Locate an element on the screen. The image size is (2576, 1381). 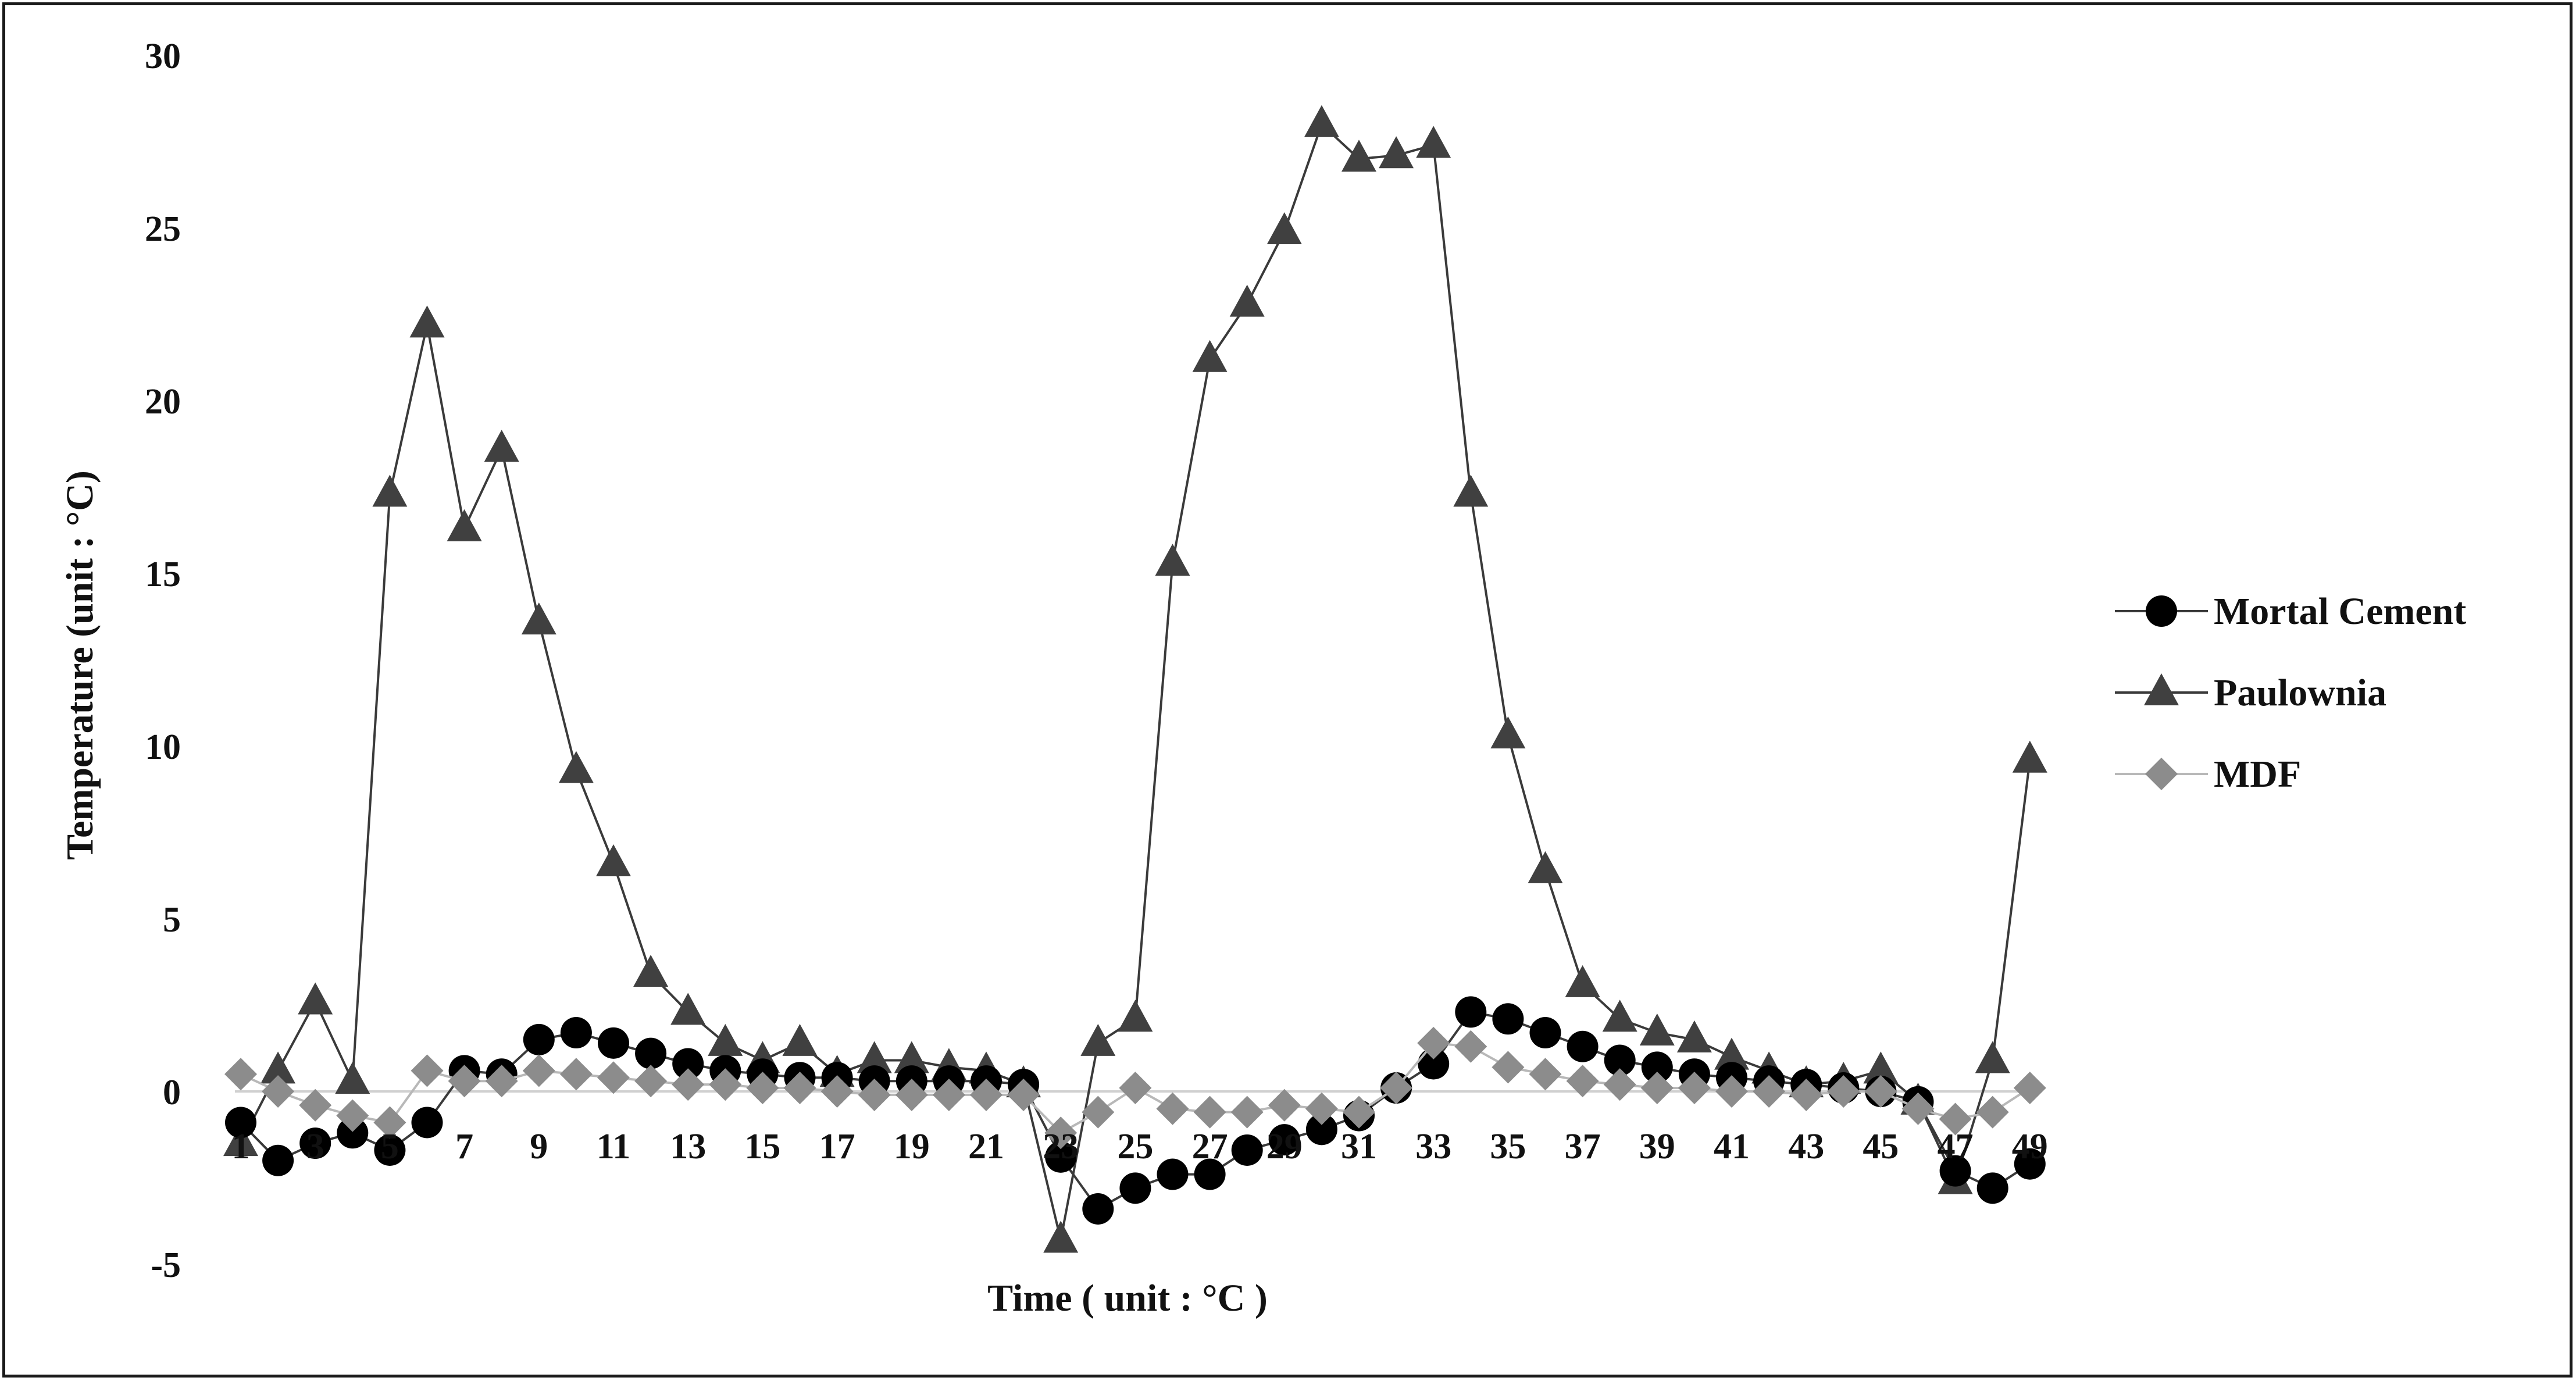
x-tick-label: 41 is located at coordinates (1732, 1146).